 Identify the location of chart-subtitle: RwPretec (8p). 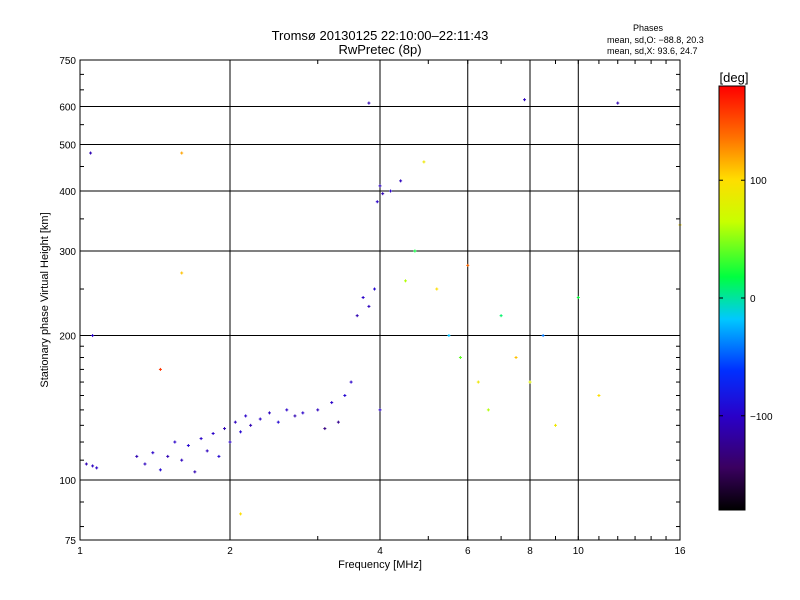
(379, 49).